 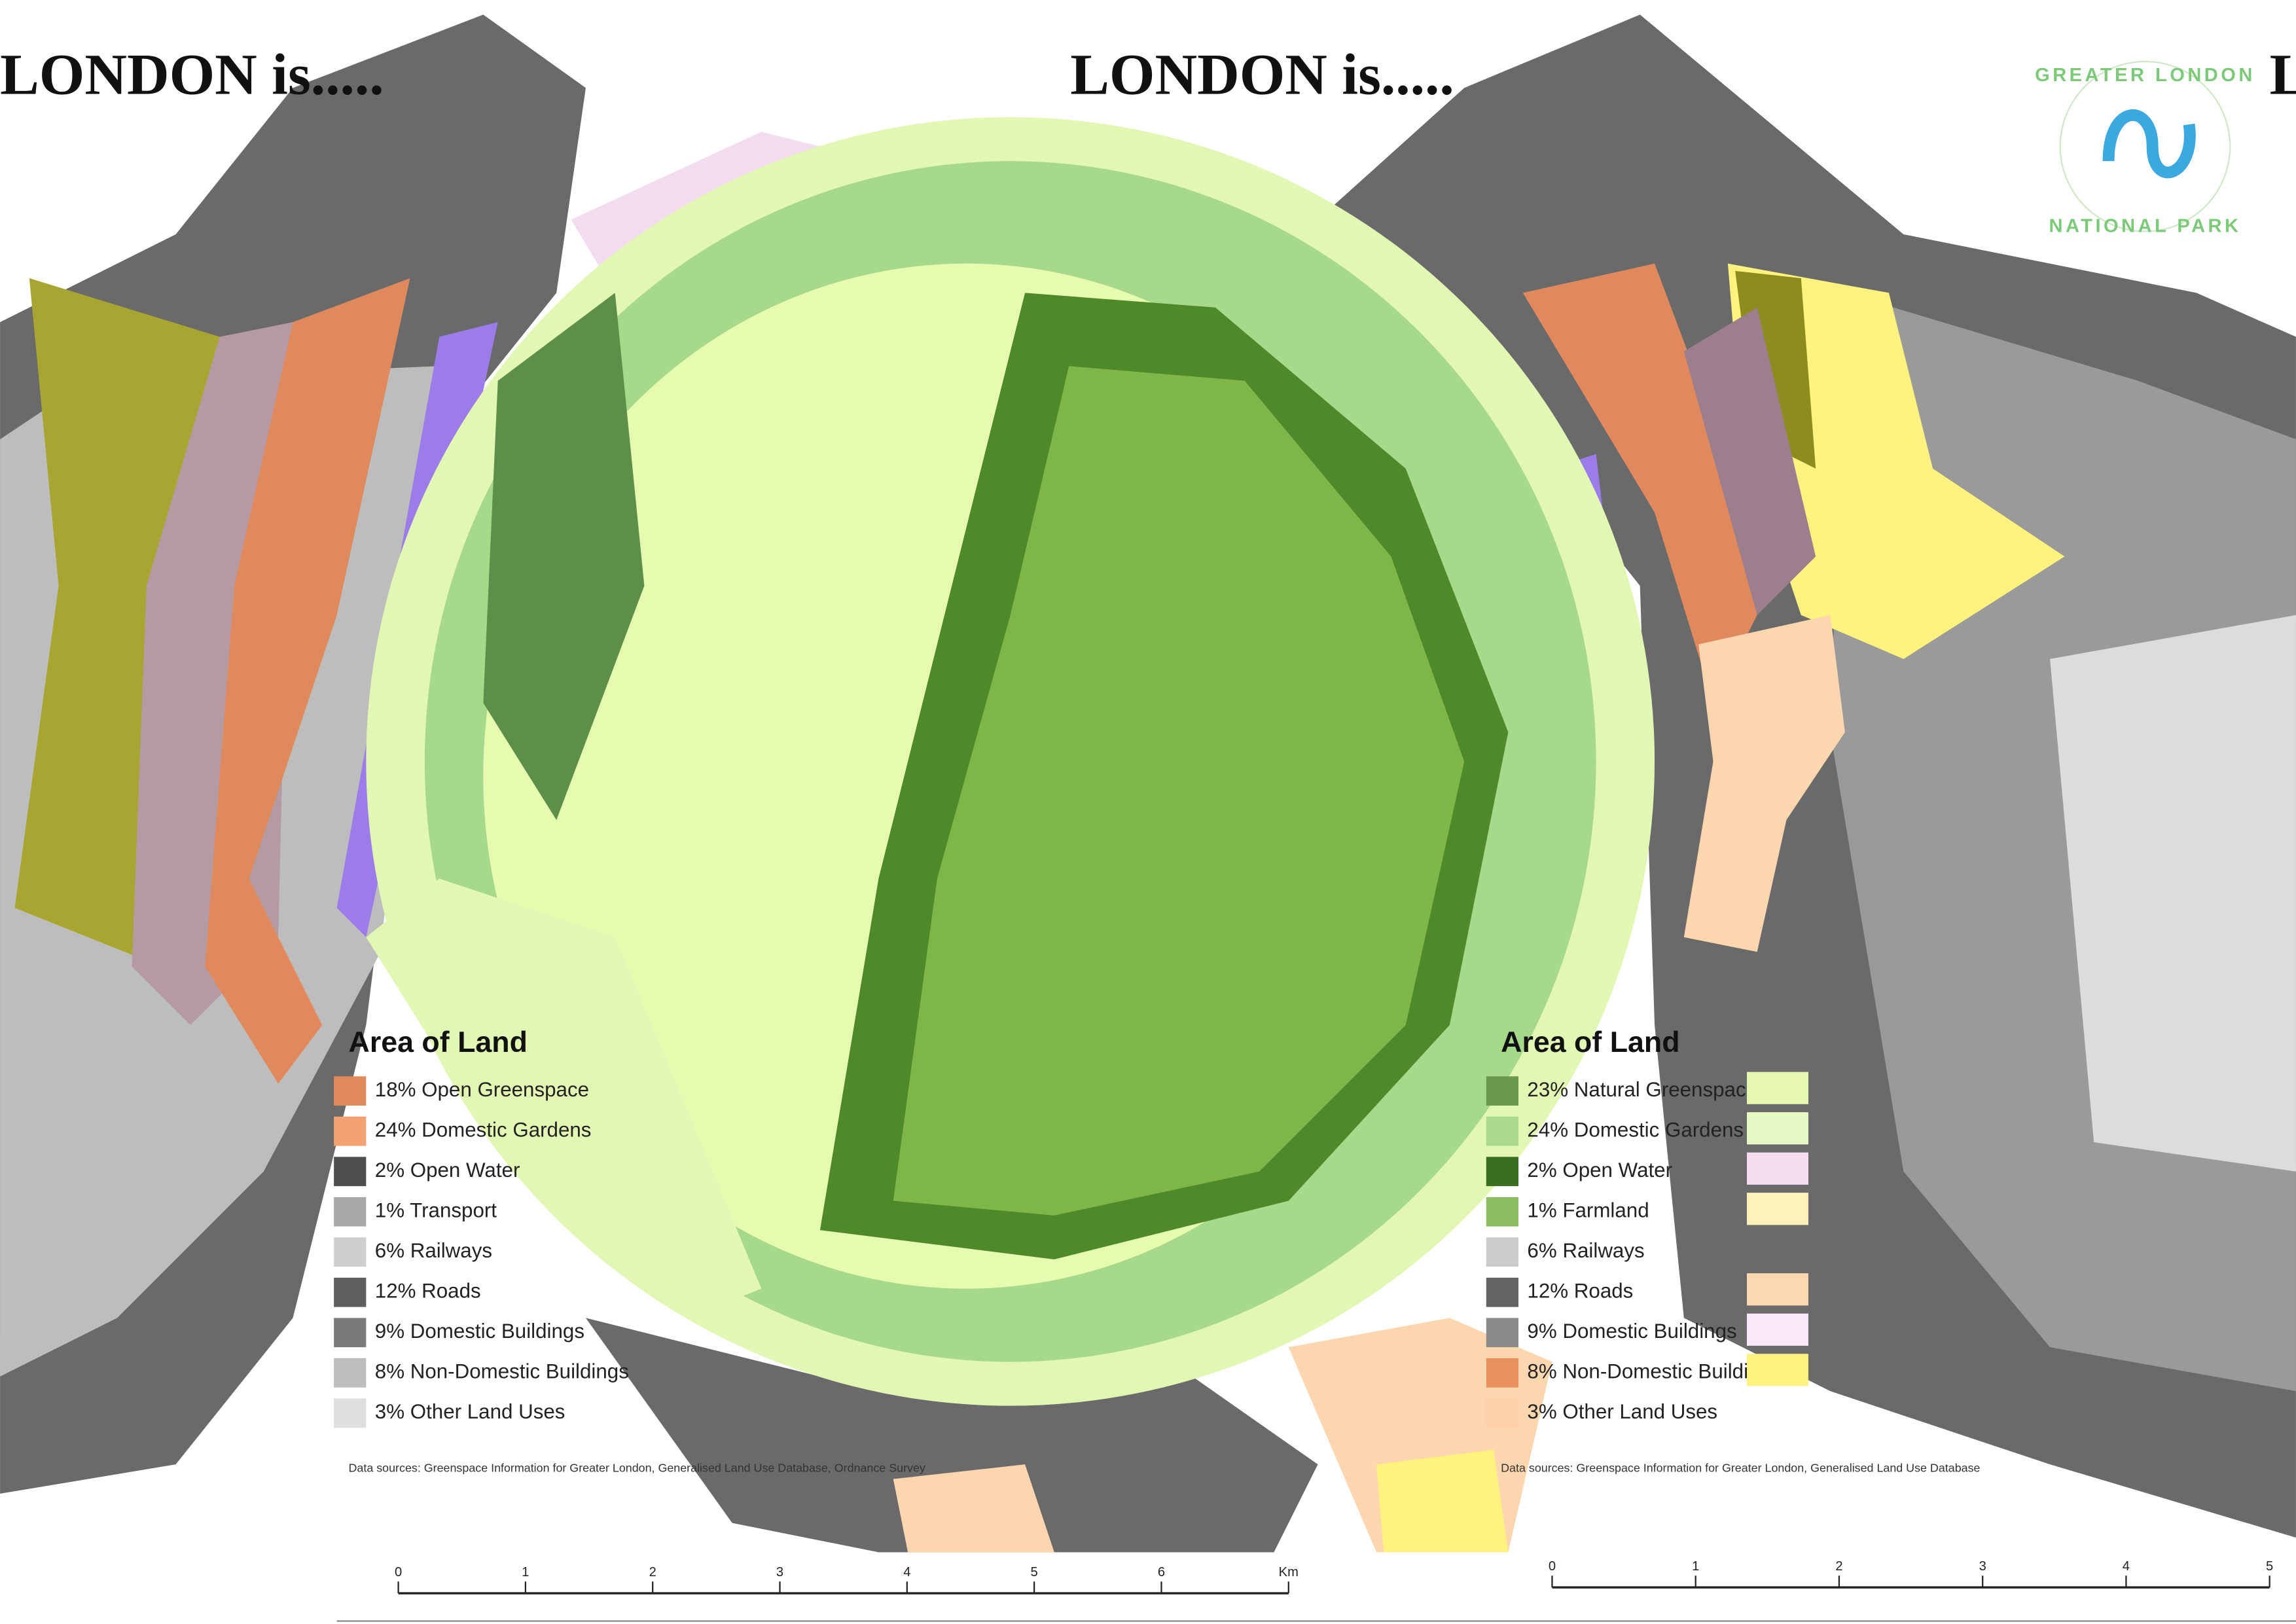 I want to click on logo: GREATER LONDON NATIONAL PARK, so click(x=2145, y=148).